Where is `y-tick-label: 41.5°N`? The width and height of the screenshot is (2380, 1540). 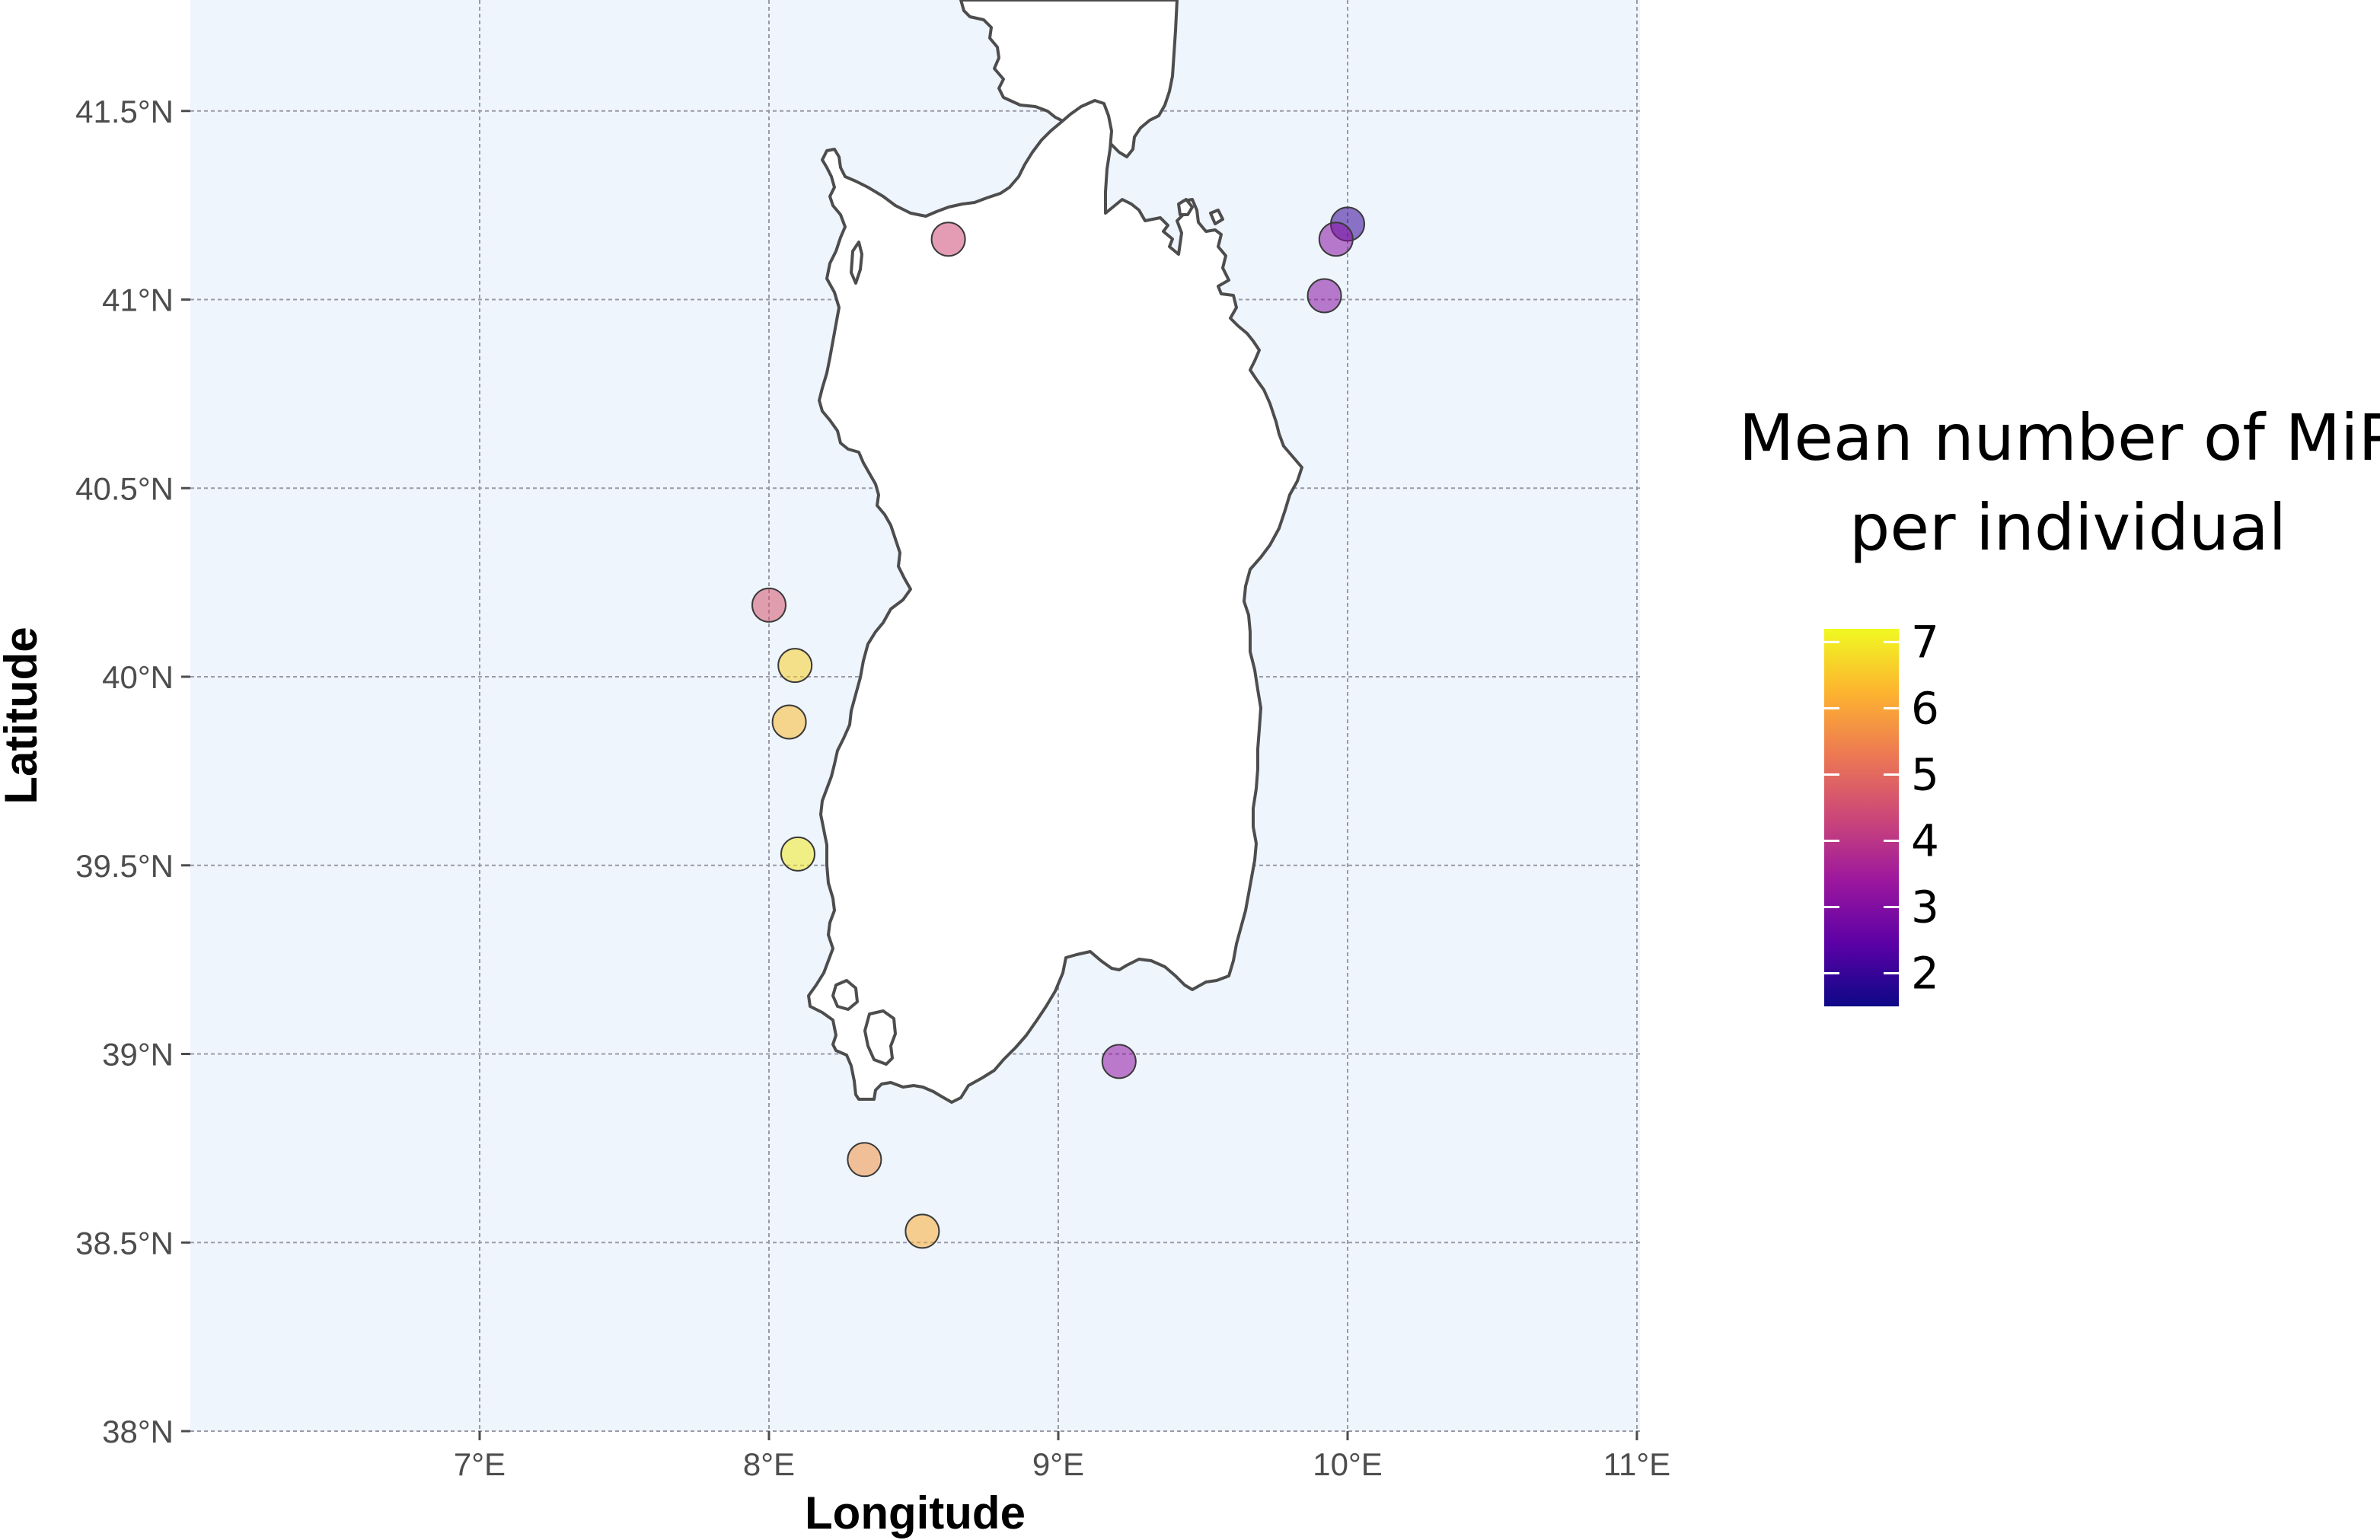
y-tick-label: 41.5°N is located at coordinates (125, 111).